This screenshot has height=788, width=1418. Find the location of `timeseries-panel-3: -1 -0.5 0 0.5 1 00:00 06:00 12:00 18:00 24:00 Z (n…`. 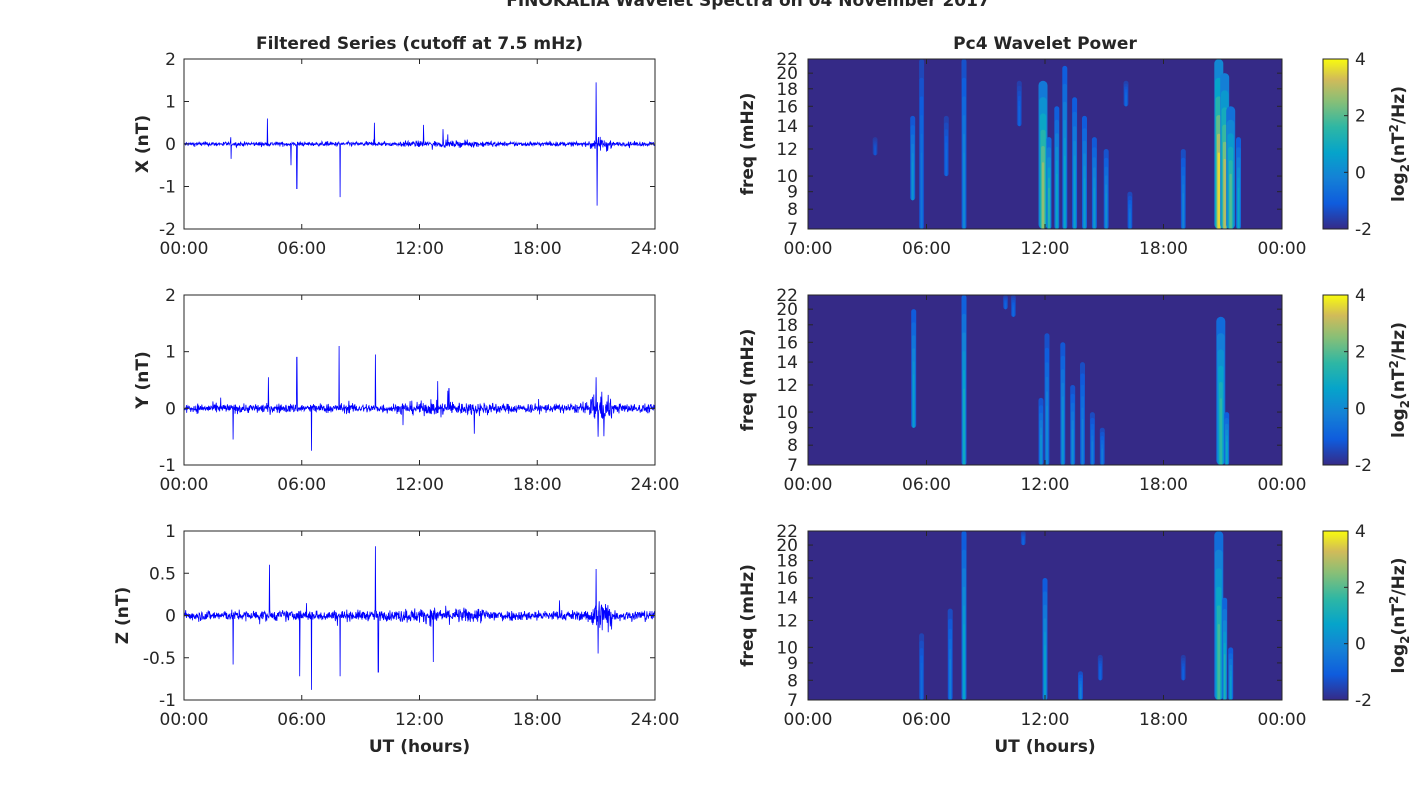

timeseries-panel-3: -1 -0.5 0 0.5 1 00:00 06:00 12:00 18:00 24:00 Z (n… is located at coordinates (396, 639).